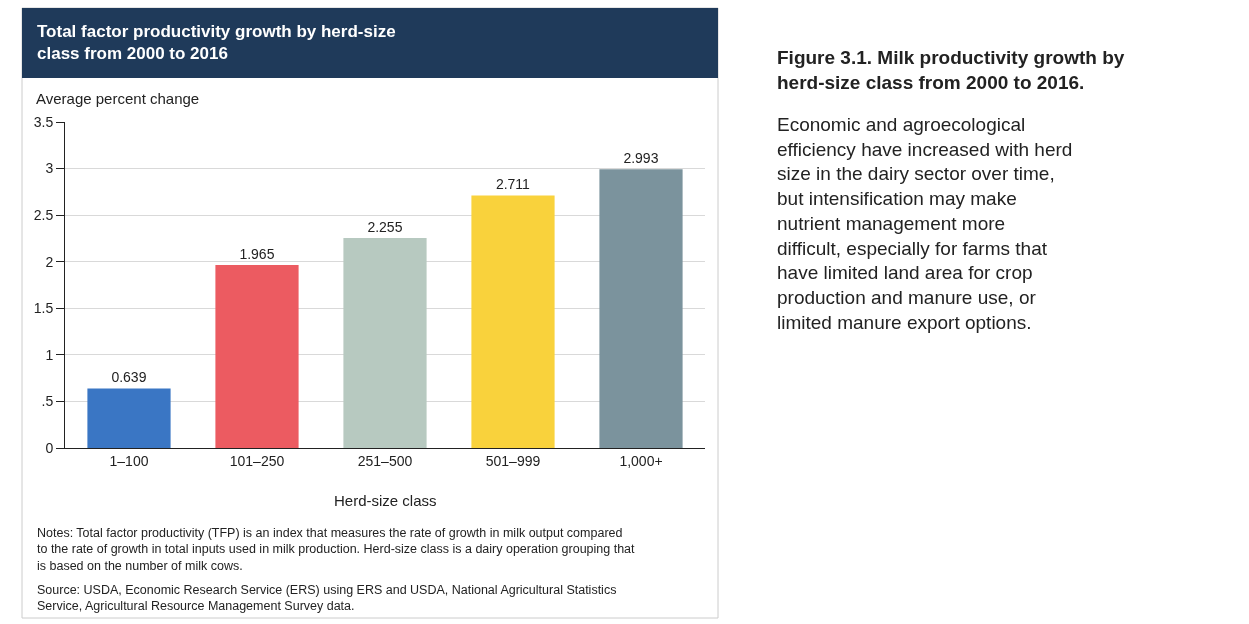 The image size is (1249, 624). Describe the element at coordinates (49, 168) in the screenshot. I see `y-tick-label: 3` at that location.